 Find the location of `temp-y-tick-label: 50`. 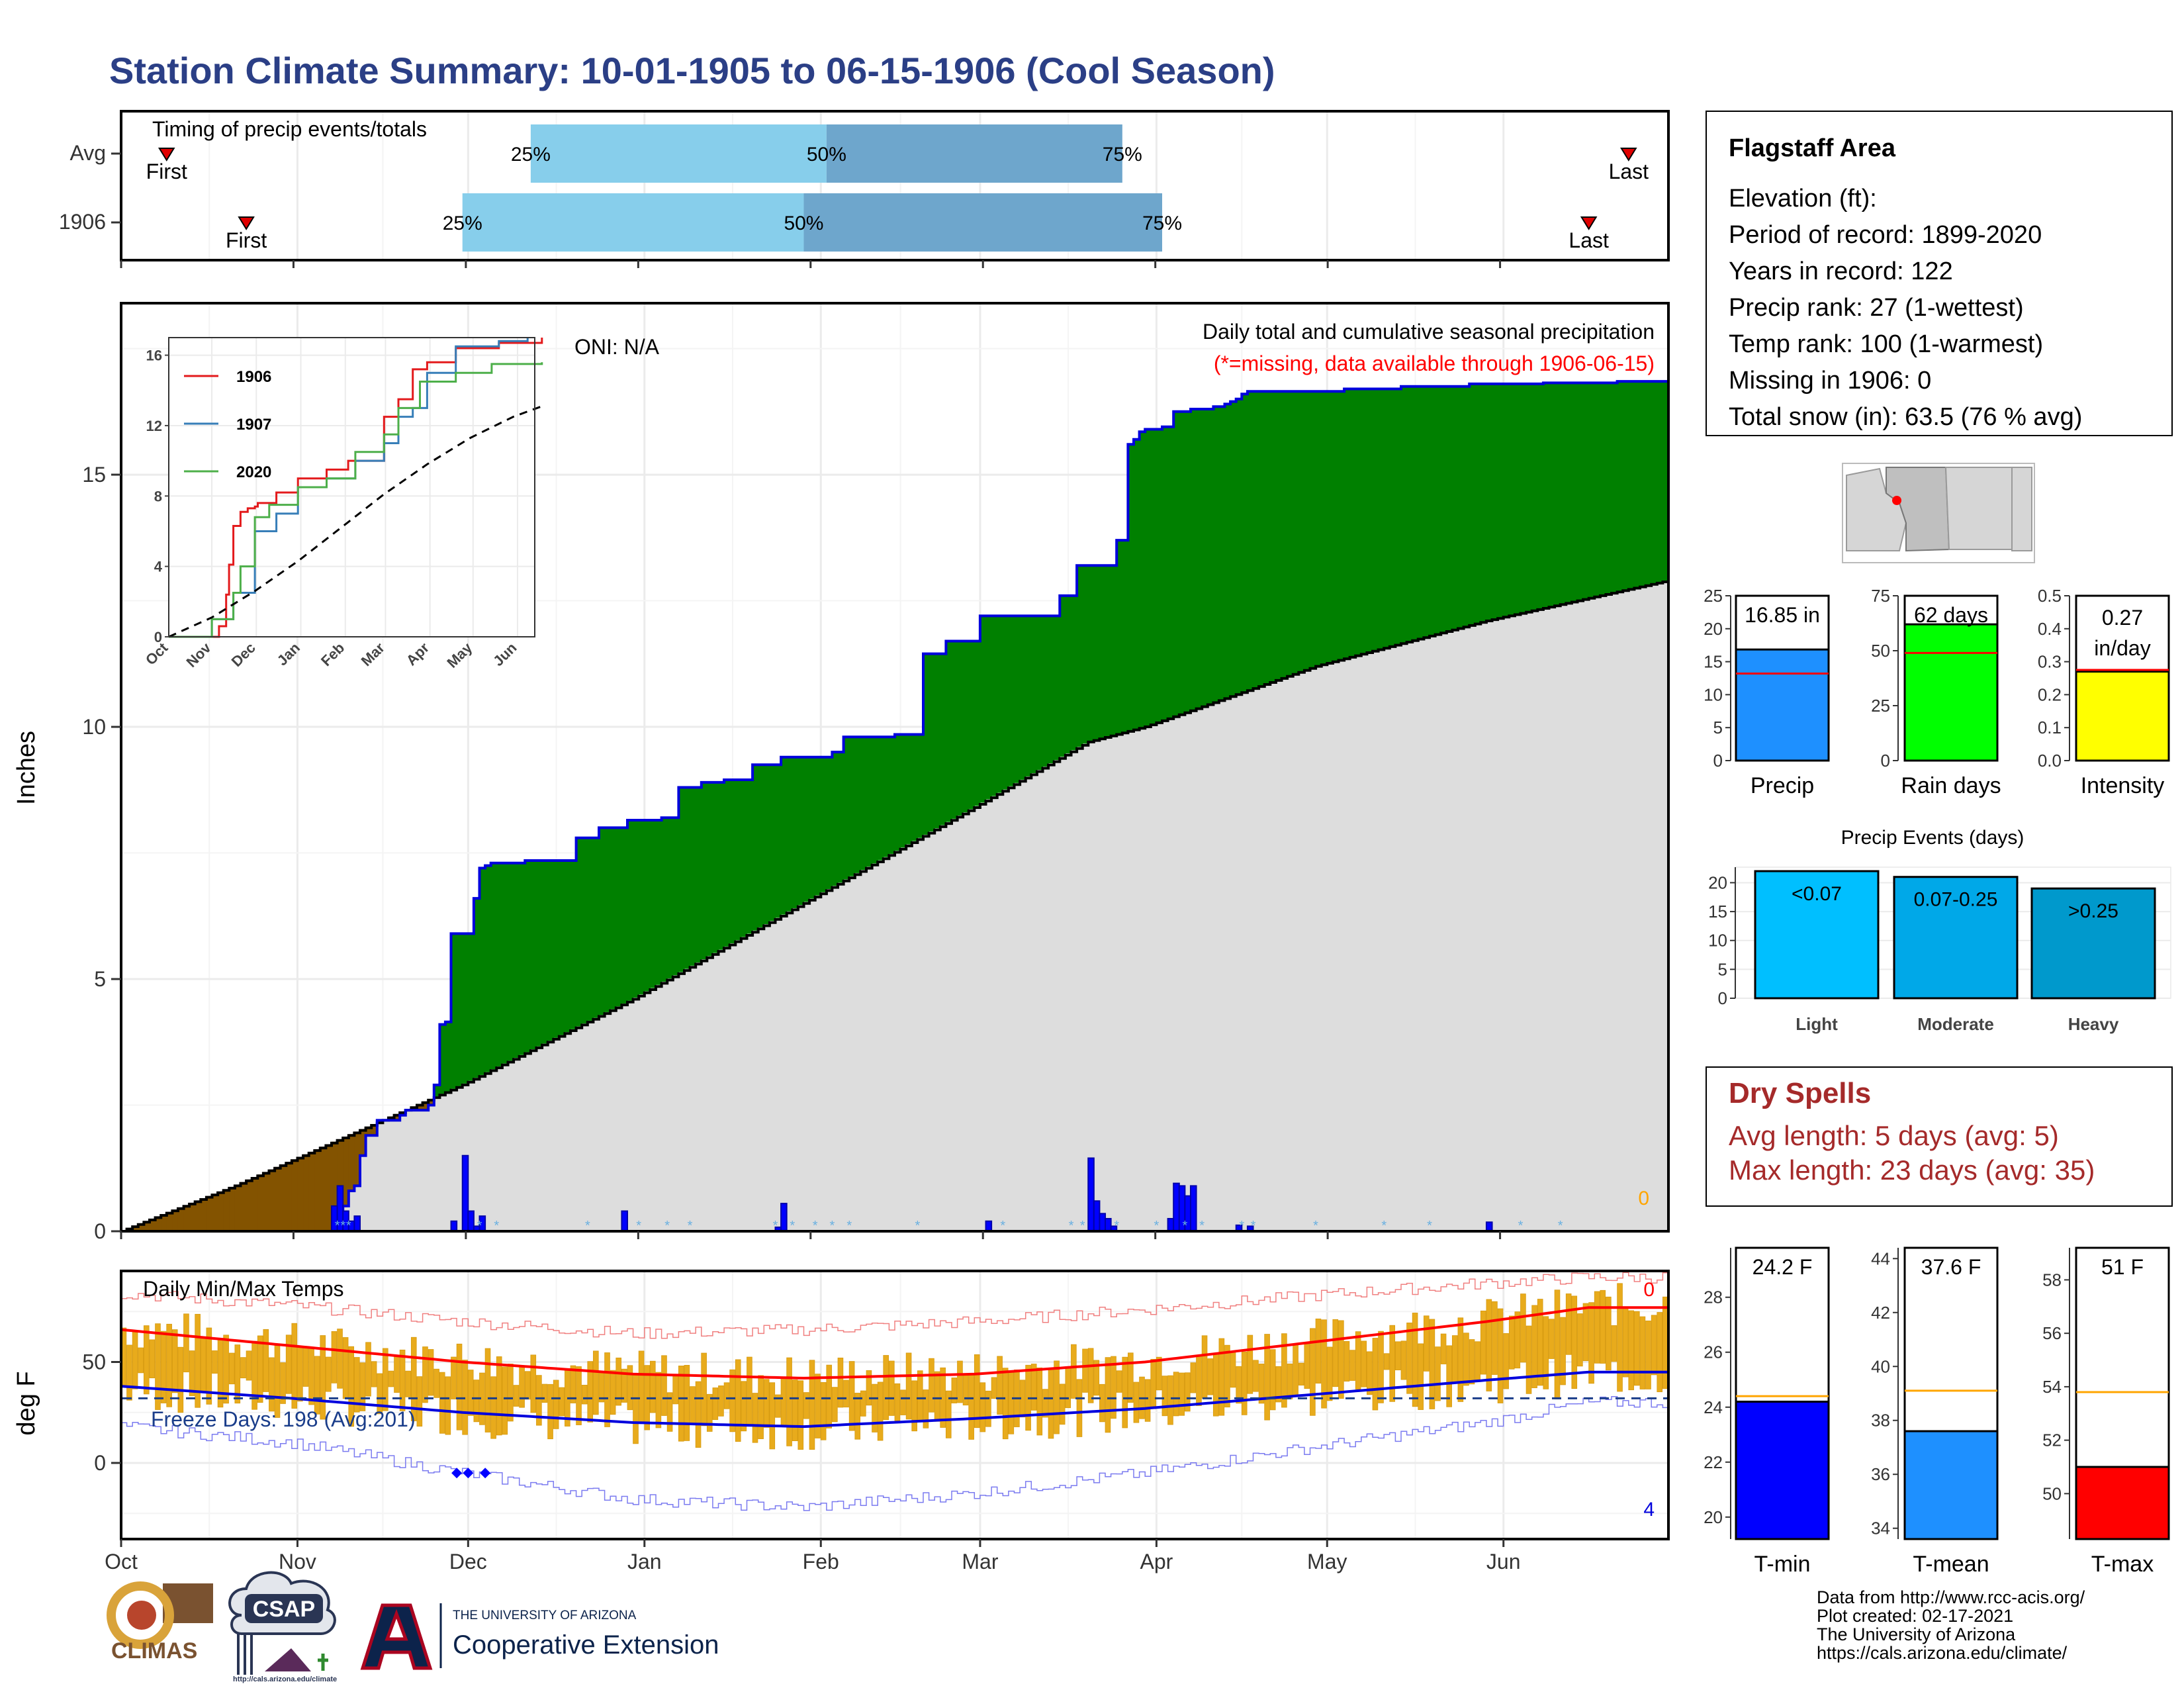

temp-y-tick-label: 50 is located at coordinates (94, 1362).